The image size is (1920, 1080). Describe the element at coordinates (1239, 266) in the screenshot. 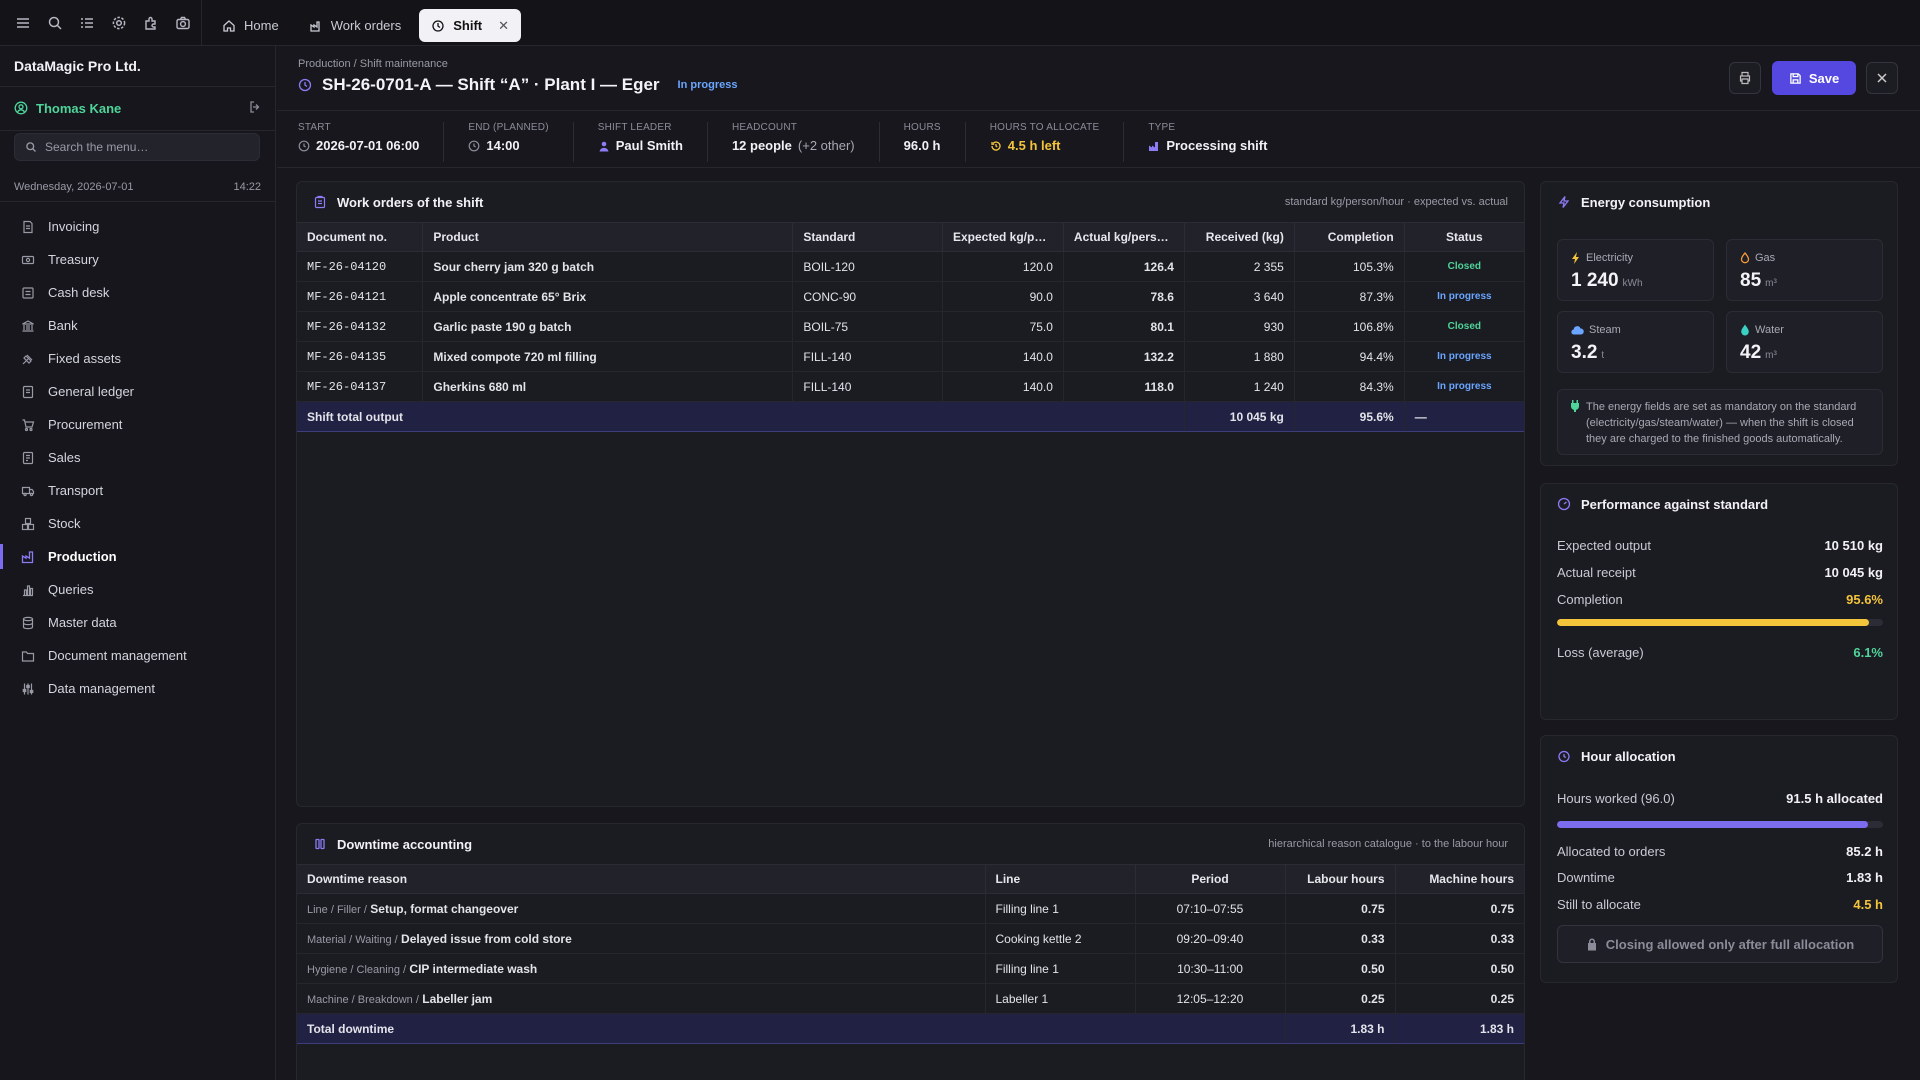

I see `received: 2 355` at that location.